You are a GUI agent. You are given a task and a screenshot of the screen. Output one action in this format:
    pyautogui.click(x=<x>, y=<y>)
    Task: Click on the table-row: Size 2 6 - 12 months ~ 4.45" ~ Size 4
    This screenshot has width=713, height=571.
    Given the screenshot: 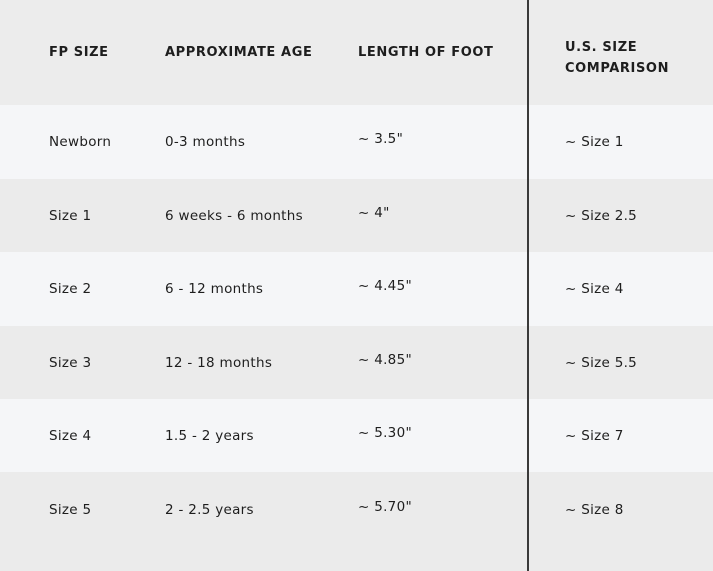 What is the action you would take?
    pyautogui.click(x=356, y=289)
    